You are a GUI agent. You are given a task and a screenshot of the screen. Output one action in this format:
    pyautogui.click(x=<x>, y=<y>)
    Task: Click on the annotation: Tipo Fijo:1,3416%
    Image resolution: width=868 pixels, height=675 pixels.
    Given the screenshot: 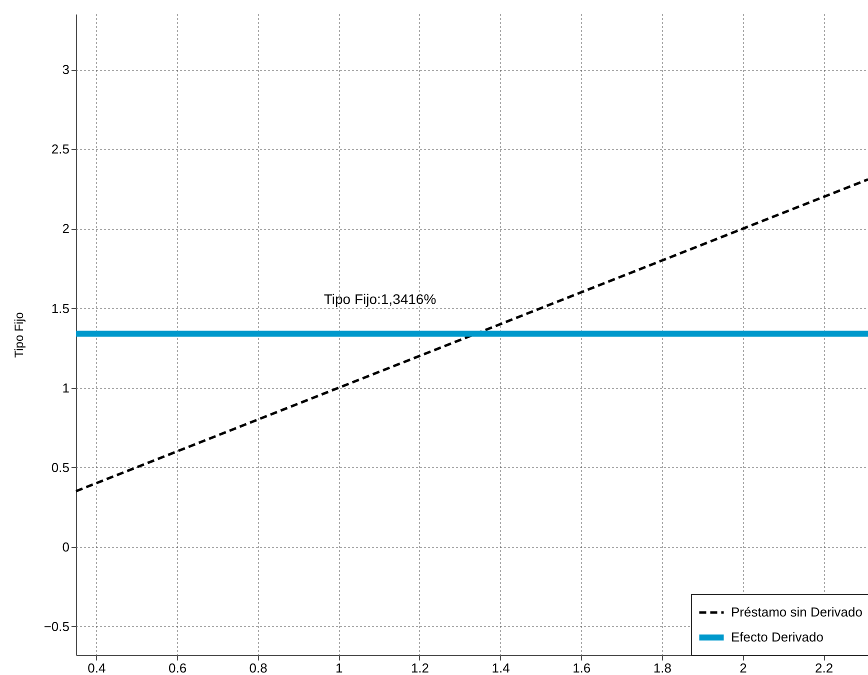 What is the action you would take?
    pyautogui.click(x=380, y=299)
    